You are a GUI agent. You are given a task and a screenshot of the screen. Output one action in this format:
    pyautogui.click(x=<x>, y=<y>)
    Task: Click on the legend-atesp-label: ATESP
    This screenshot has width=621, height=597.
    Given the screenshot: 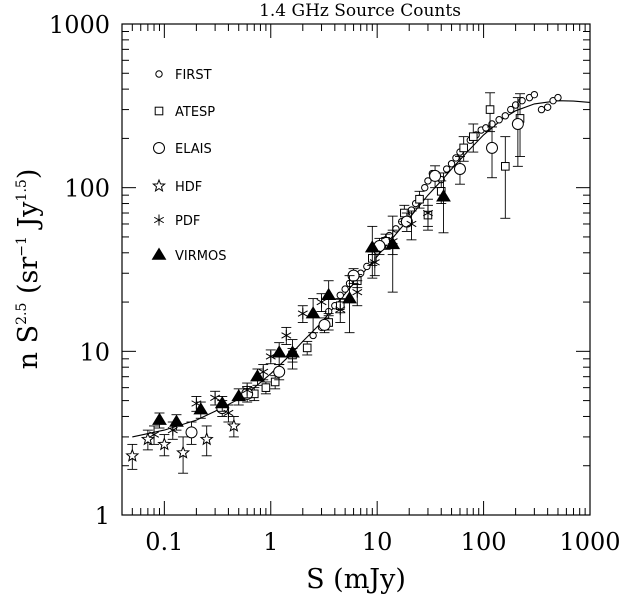 What is the action you would take?
    pyautogui.click(x=195, y=112)
    